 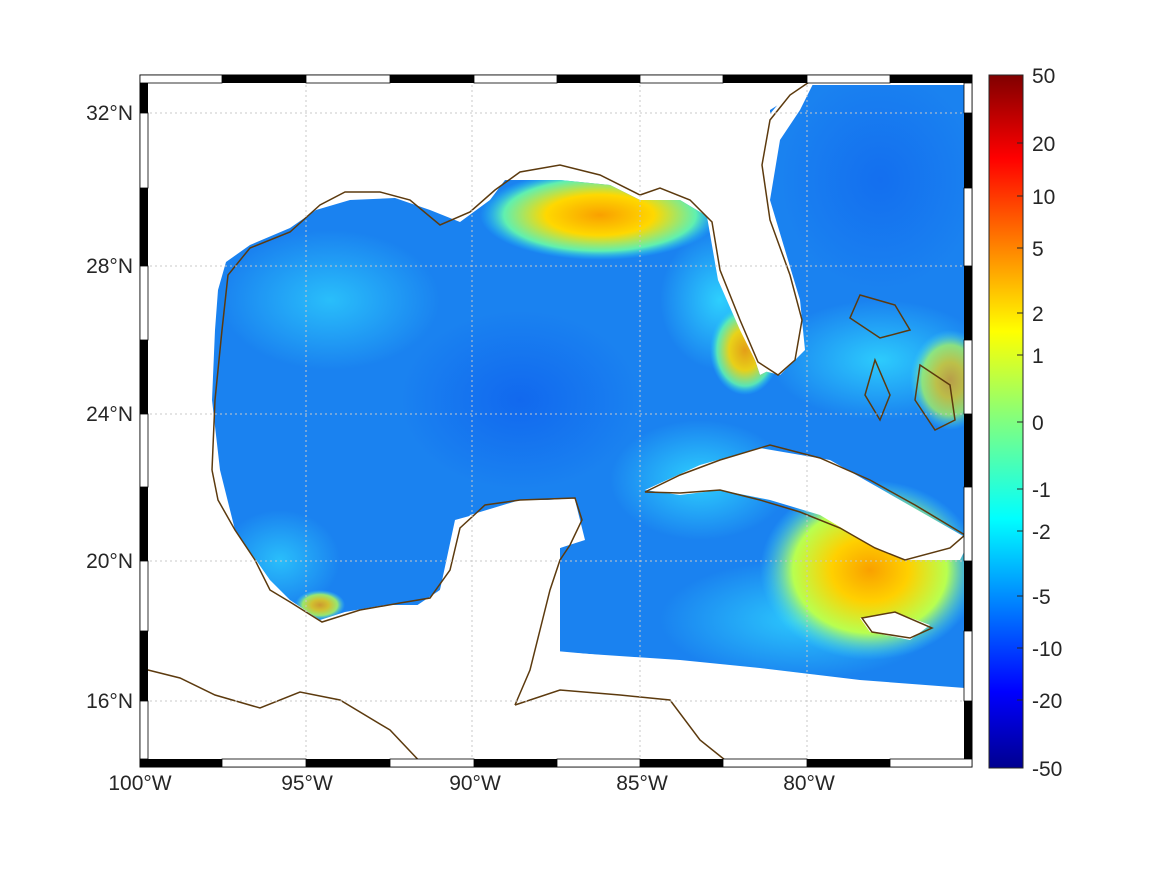 What do you see at coordinates (109, 113) in the screenshot?
I see `lat-label-32n: 32°N` at bounding box center [109, 113].